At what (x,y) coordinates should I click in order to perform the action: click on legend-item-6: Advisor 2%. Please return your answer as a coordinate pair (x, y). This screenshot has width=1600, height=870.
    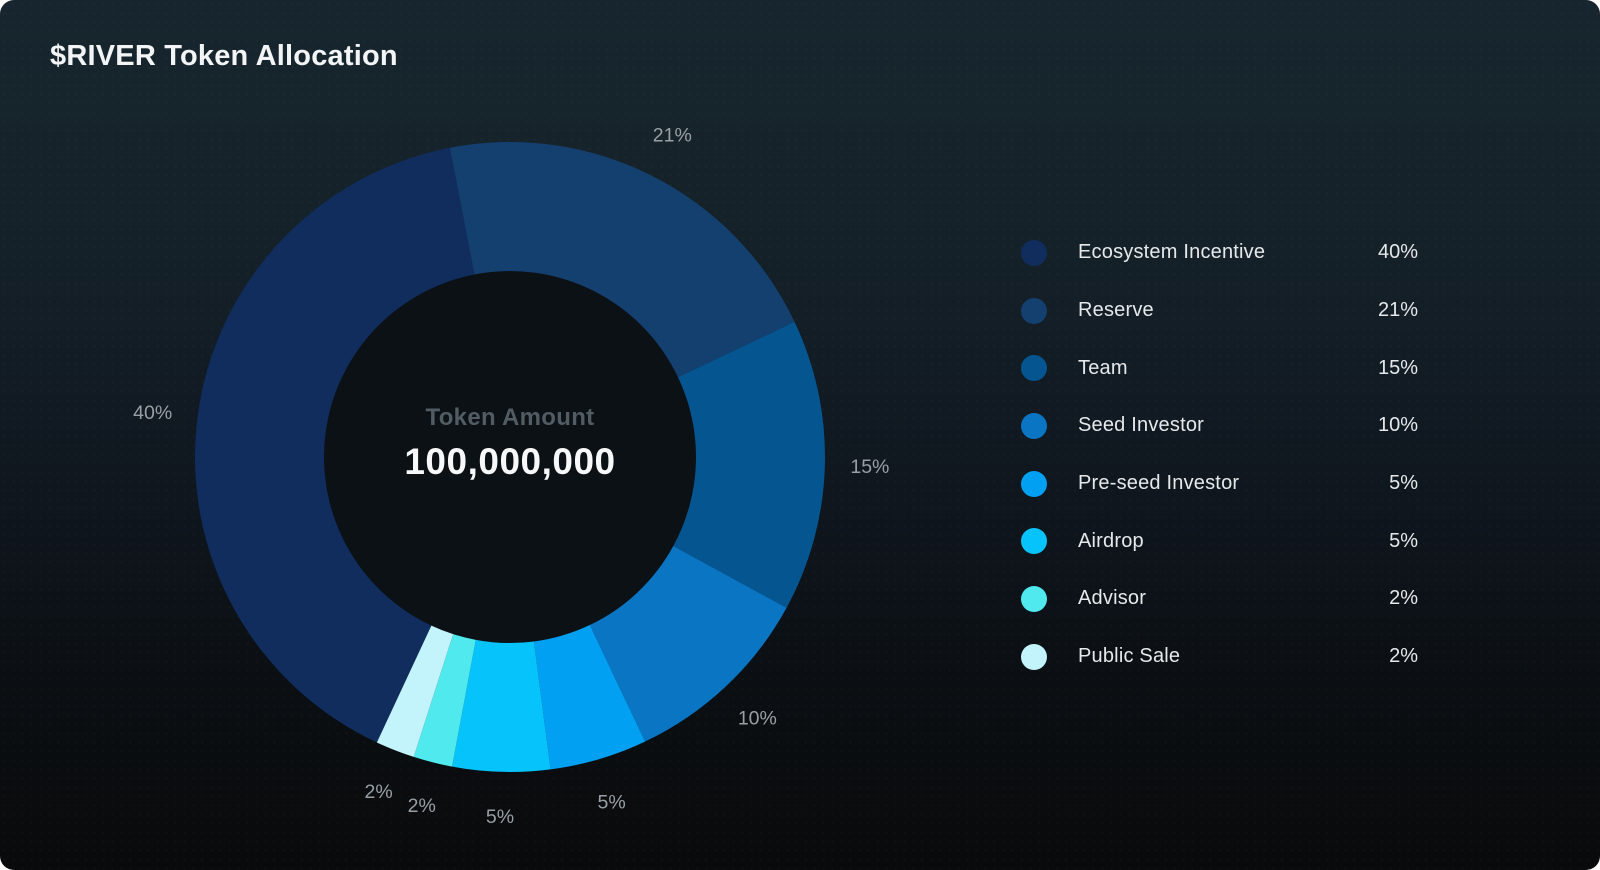
    Looking at the image, I should click on (1219, 599).